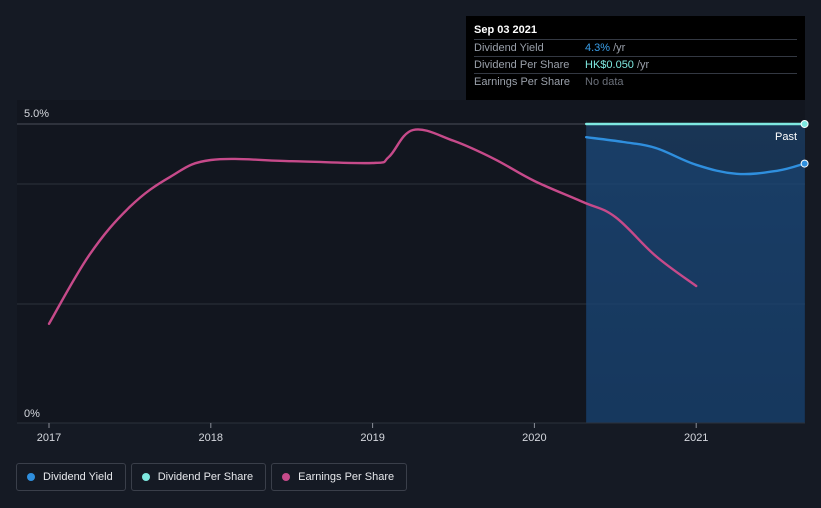 Image resolution: width=821 pixels, height=508 pixels. What do you see at coordinates (205, 477) in the screenshot?
I see `legend-label: Dividend Per Share` at bounding box center [205, 477].